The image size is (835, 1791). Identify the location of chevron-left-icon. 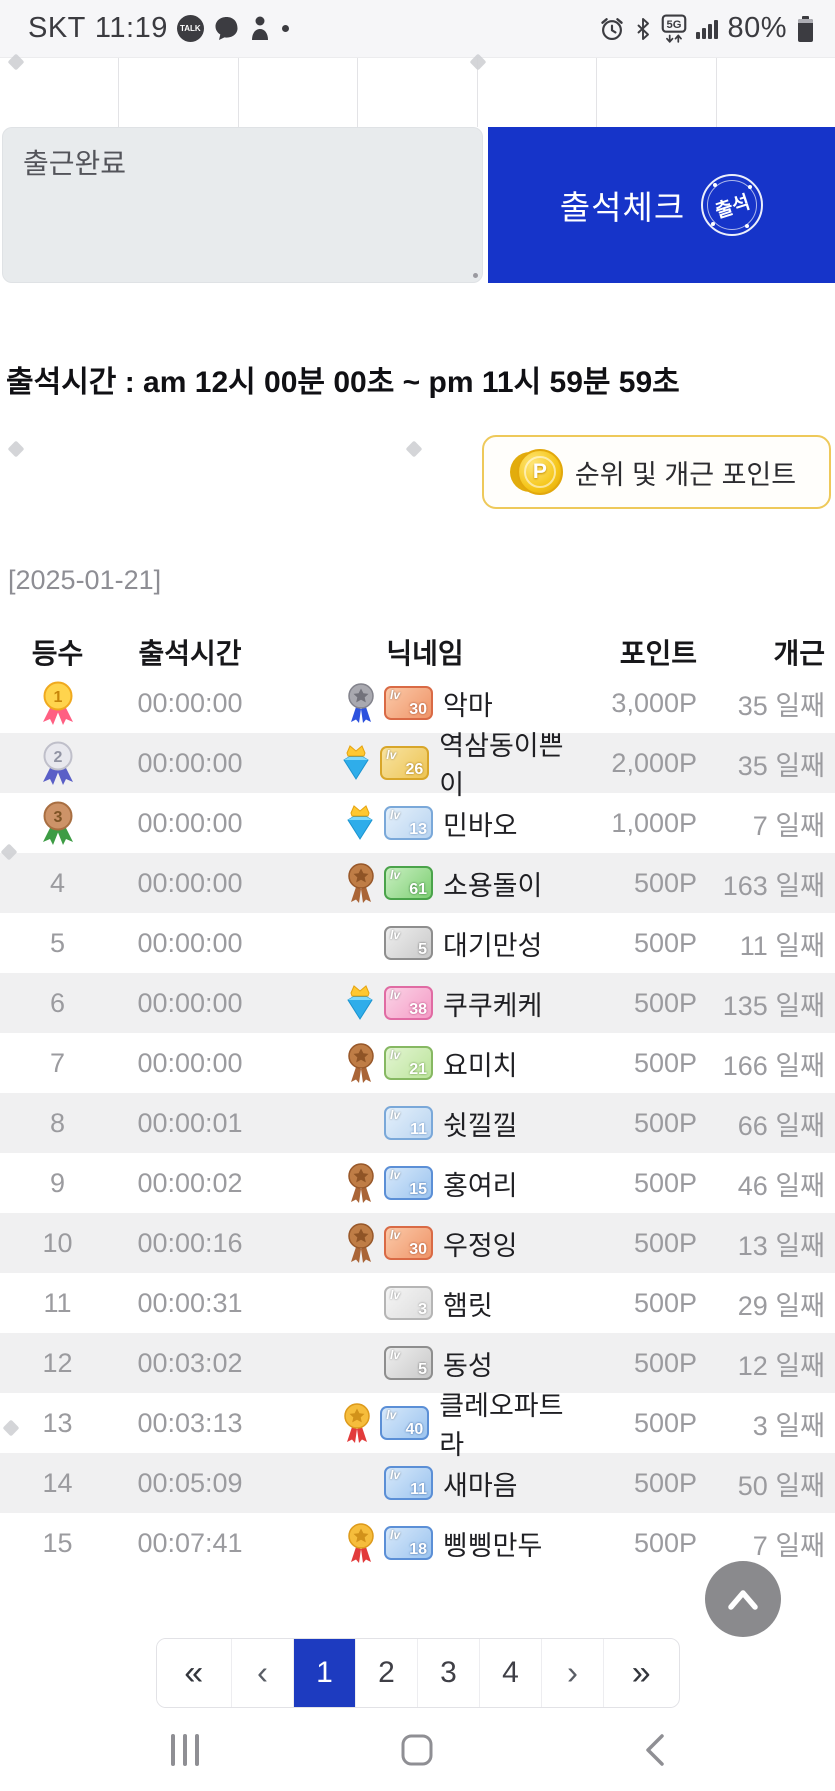
(655, 1750).